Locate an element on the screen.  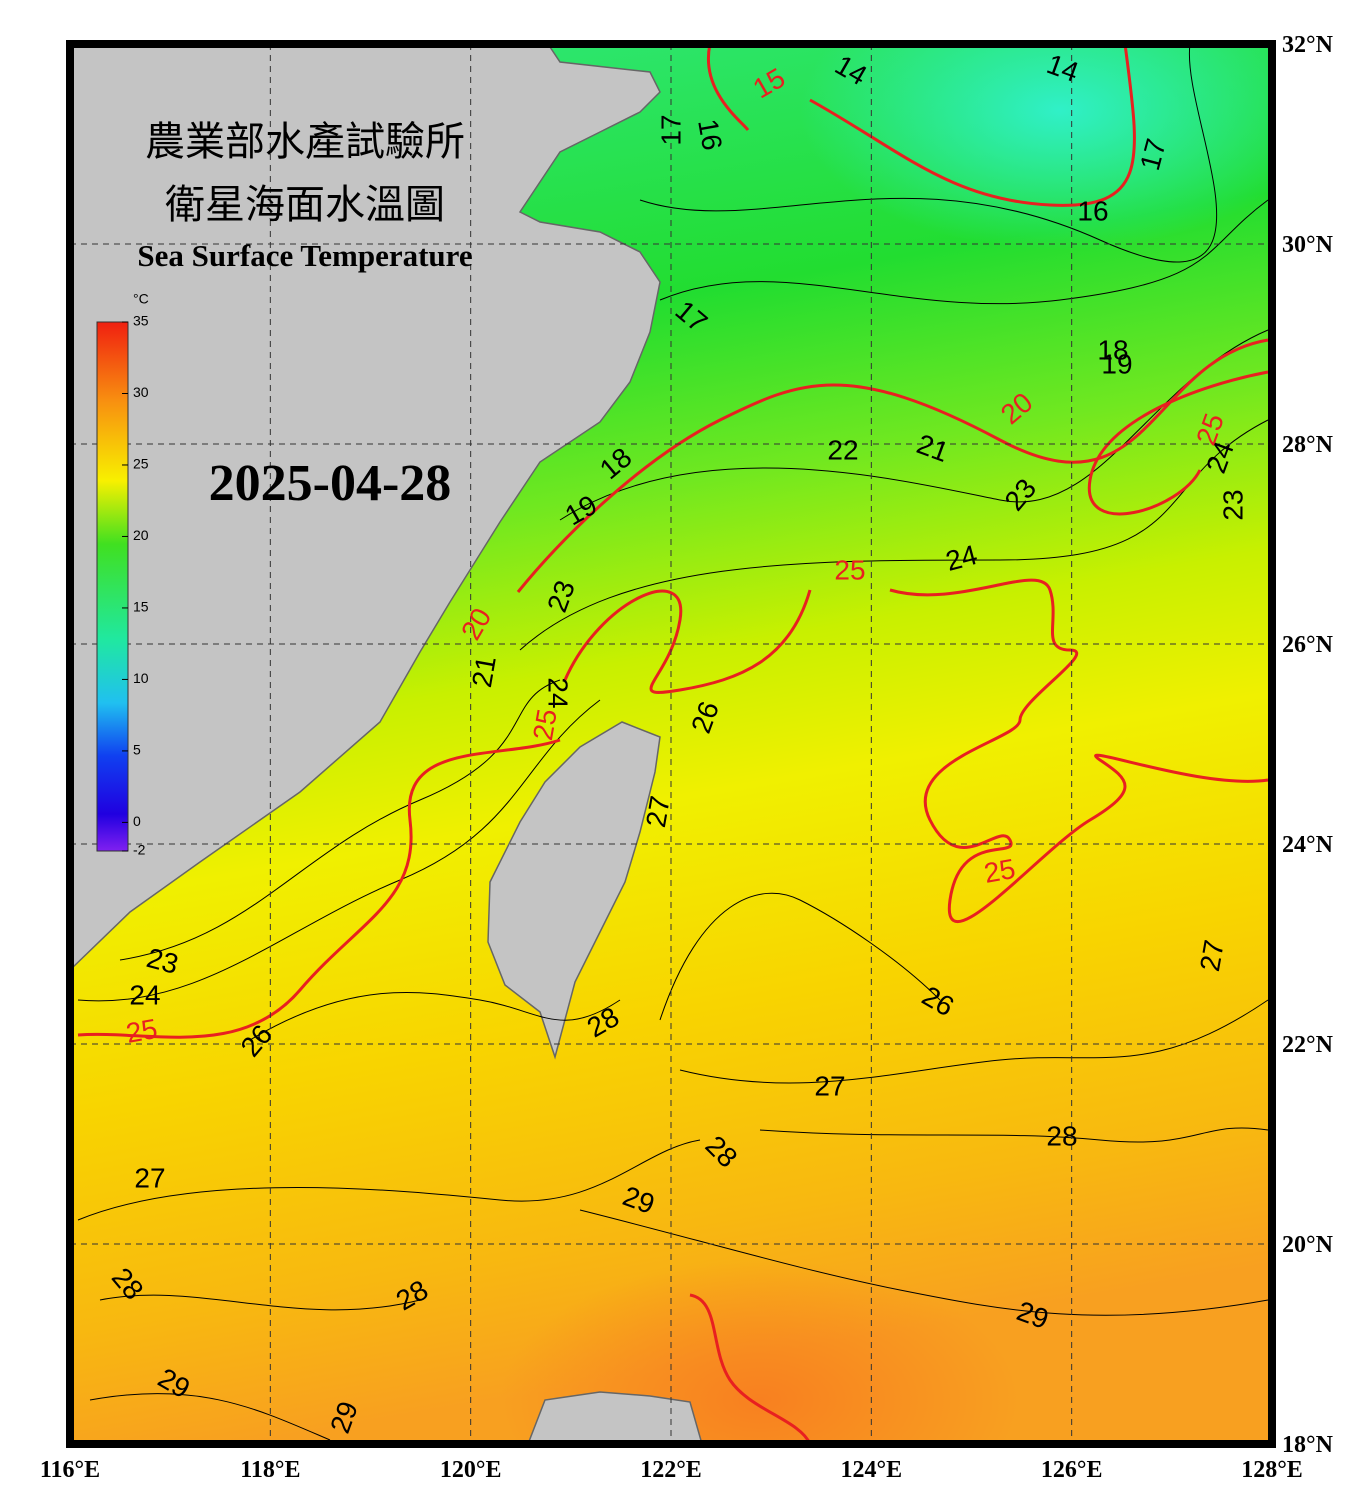
lat-label: 24°N is located at coordinates (1308, 845).